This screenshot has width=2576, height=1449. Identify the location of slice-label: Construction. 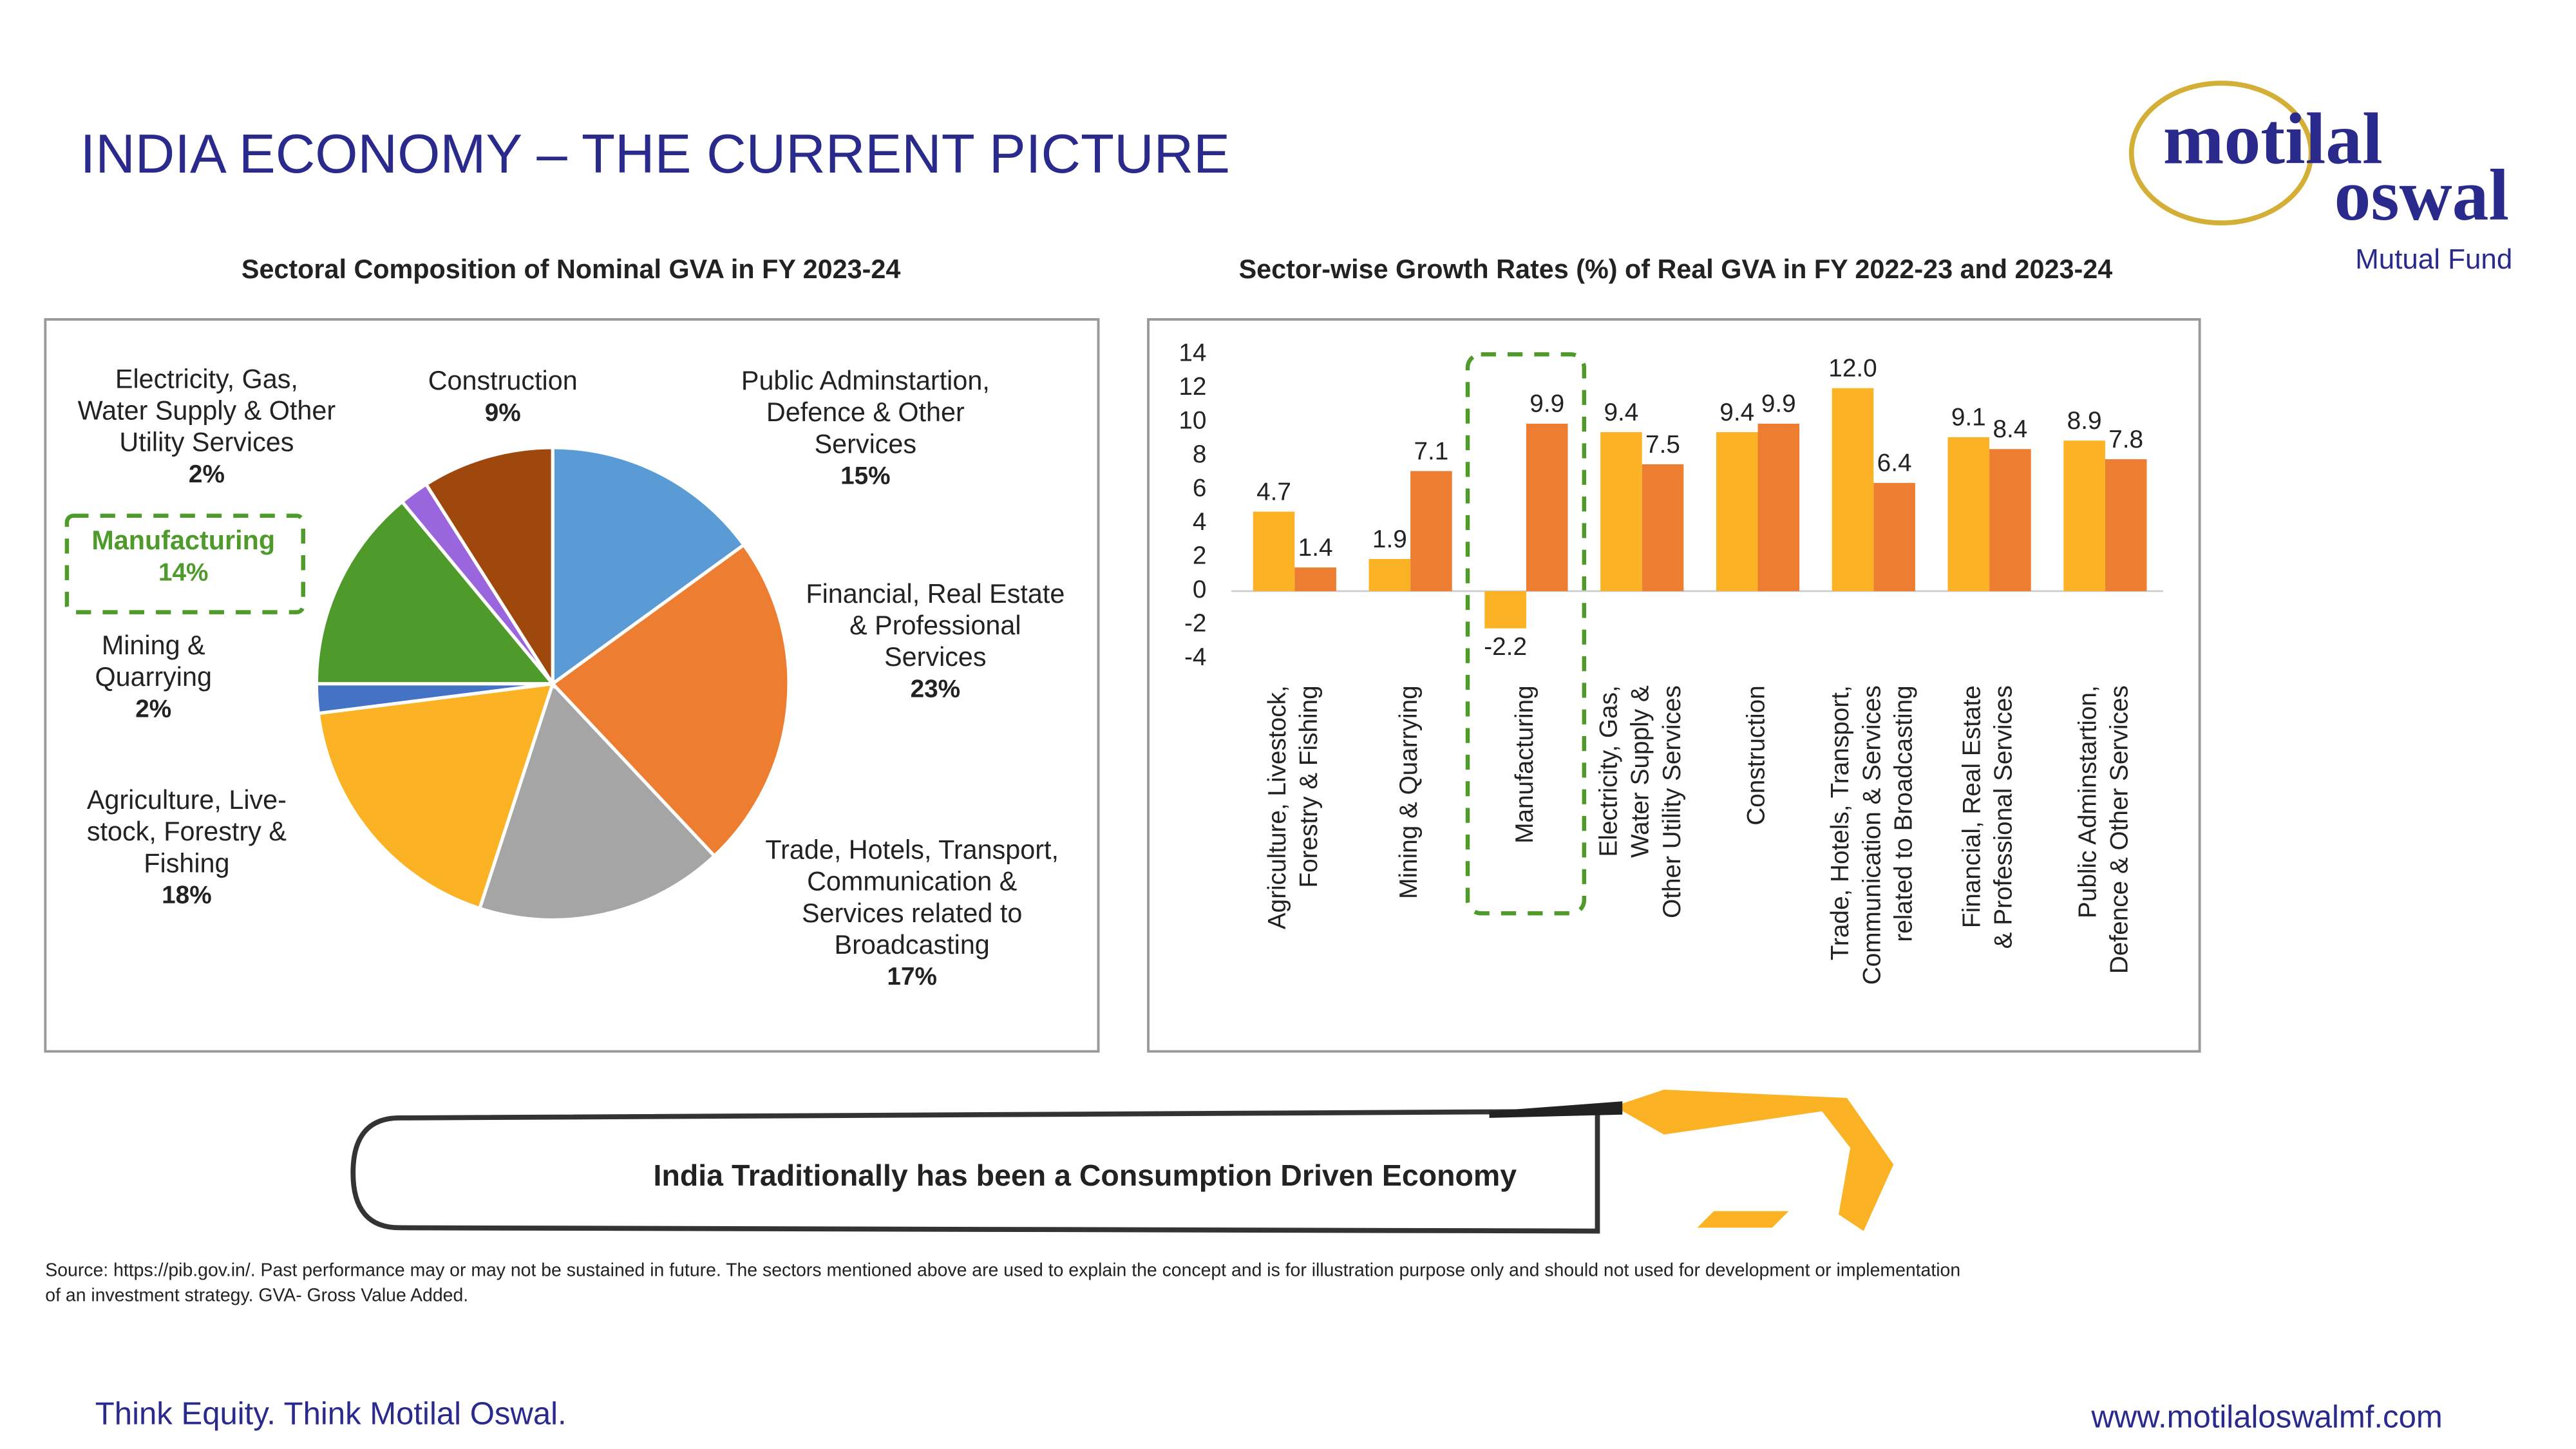
(503, 381).